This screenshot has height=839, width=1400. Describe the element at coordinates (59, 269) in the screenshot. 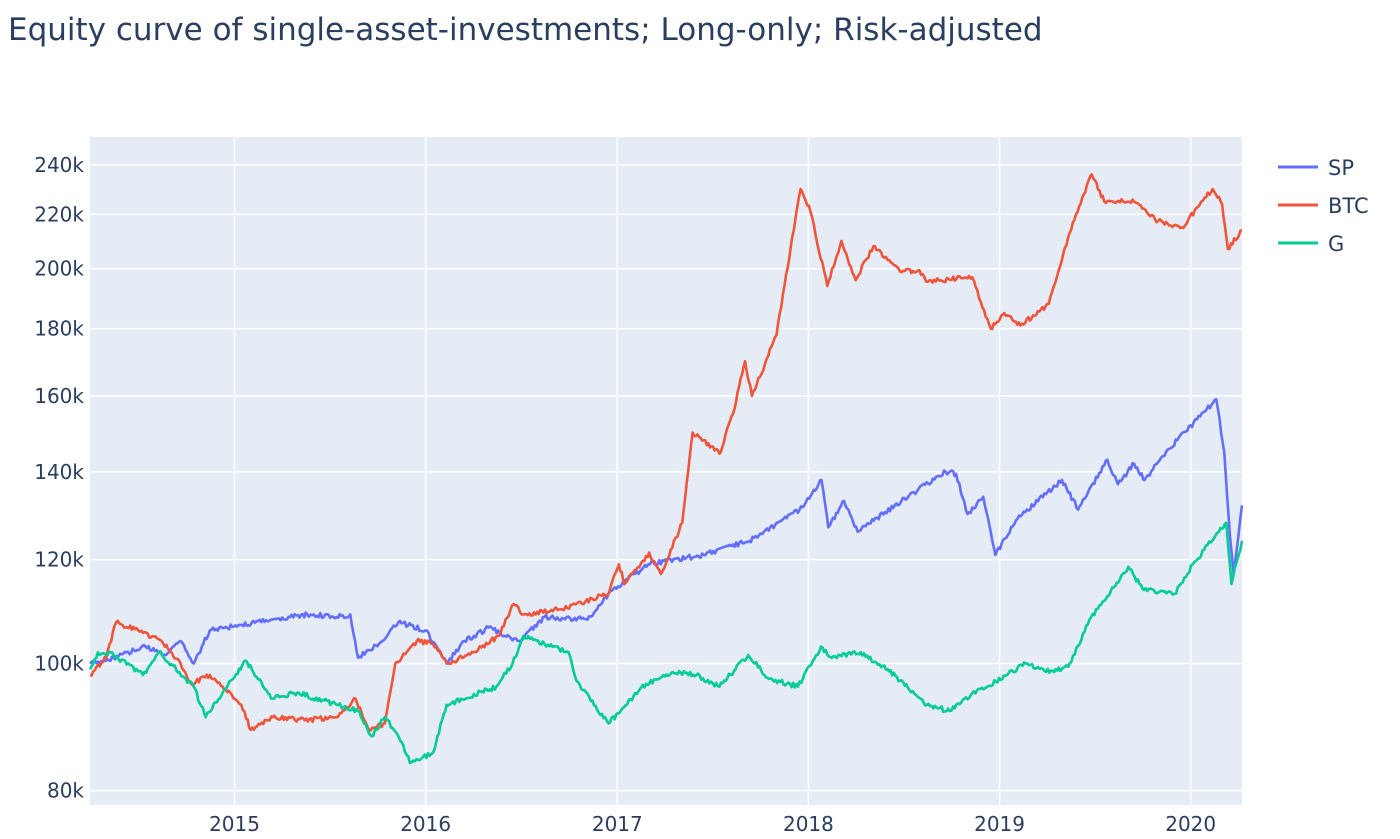

I see `y-tick-label: 200k` at that location.